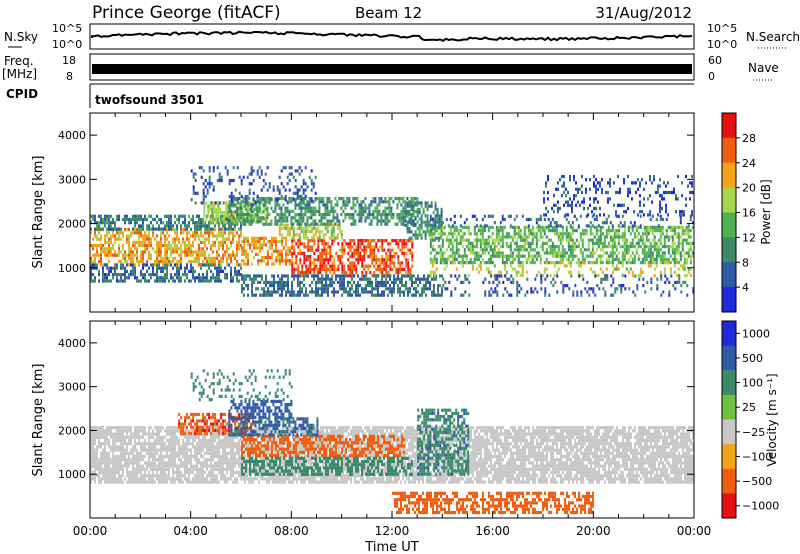 This screenshot has height=554, width=800. What do you see at coordinates (149, 100) in the screenshot?
I see `cpid-mode: twofsound 3501` at bounding box center [149, 100].